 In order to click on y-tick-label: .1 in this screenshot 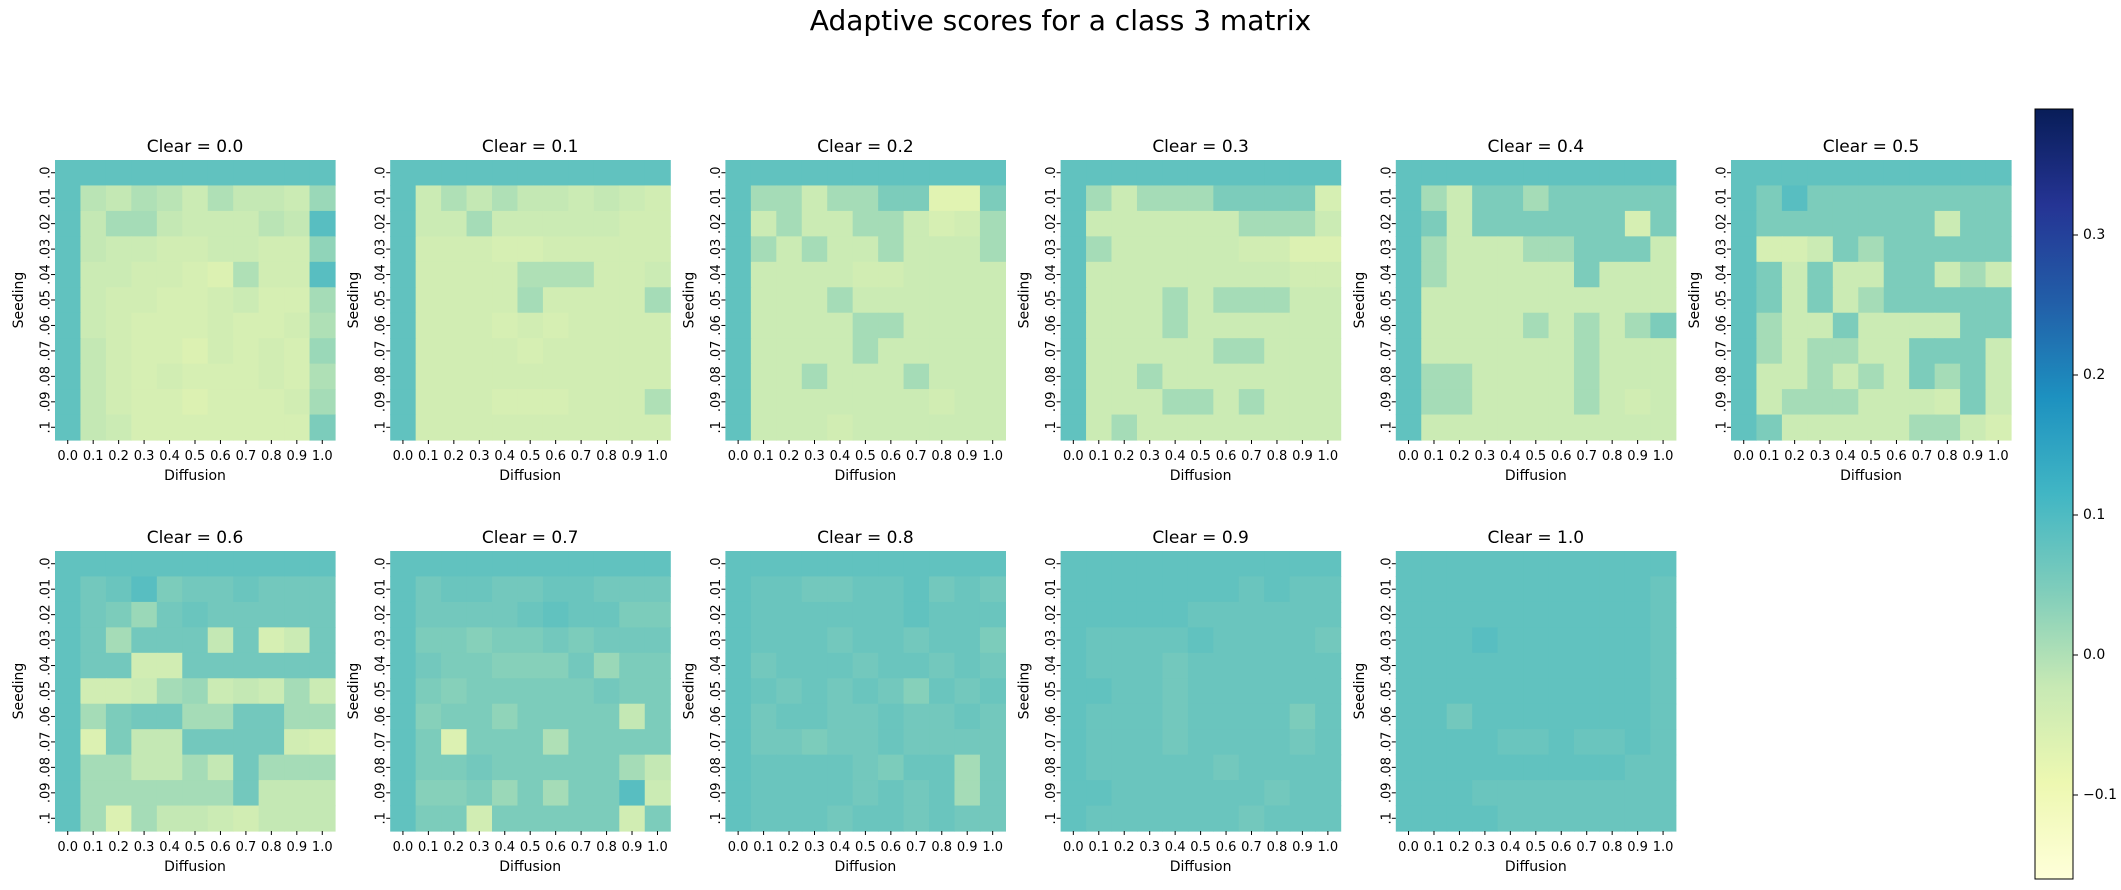, I will do `click(1722, 427)`.